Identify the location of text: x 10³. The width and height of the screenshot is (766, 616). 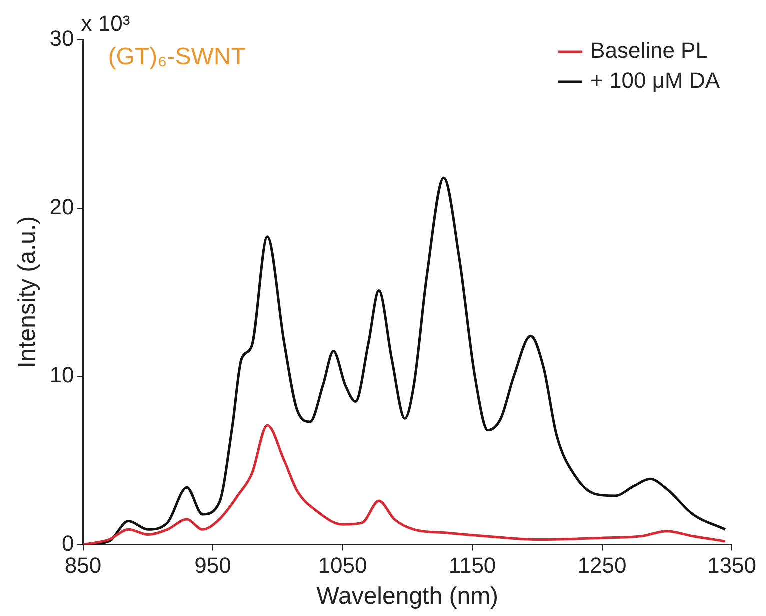
(105, 23).